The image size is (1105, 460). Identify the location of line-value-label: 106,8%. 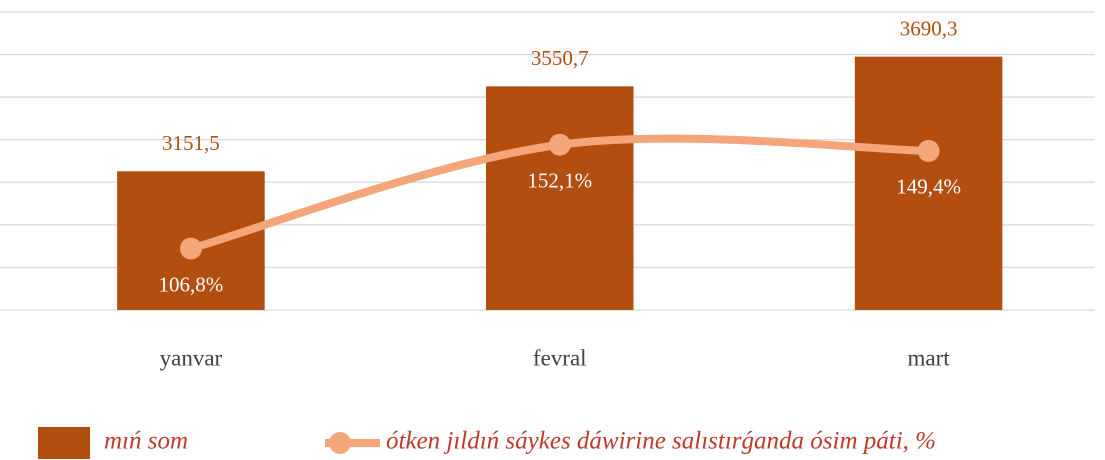
(191, 284).